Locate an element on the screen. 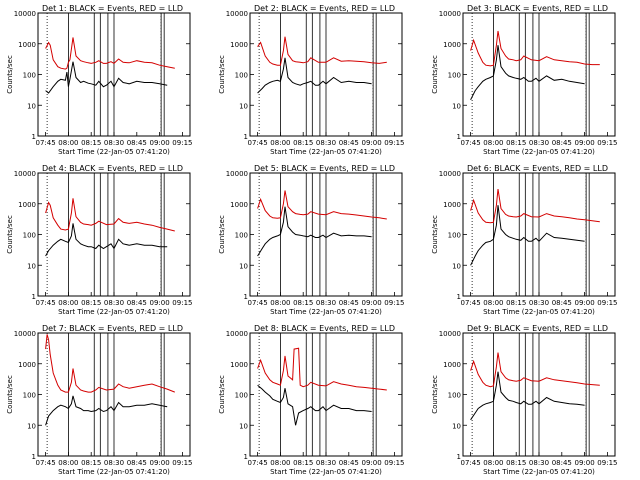 This screenshot has height=480, width=640. panel-title: Det 4: BLACK = Events, RED = LLD is located at coordinates (112, 168).